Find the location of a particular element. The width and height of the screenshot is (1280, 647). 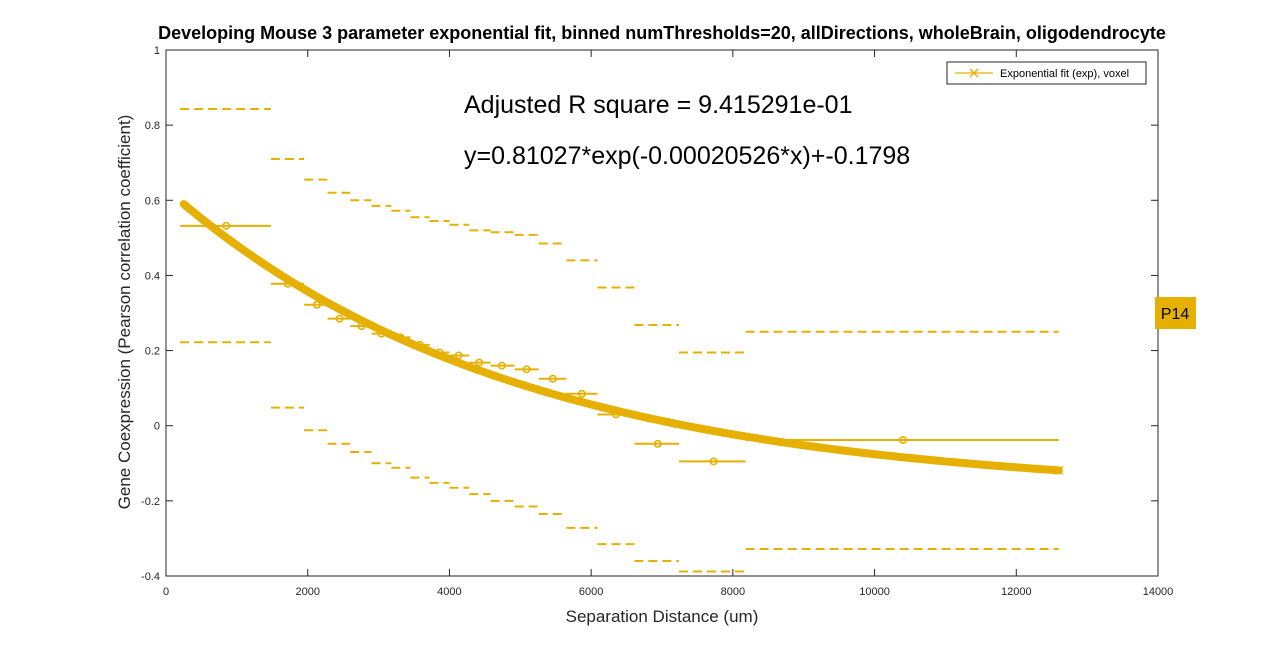

annotation-equation: y=0.81027*exp(-0.00020526*x)+-0.1798 is located at coordinates (687, 156).